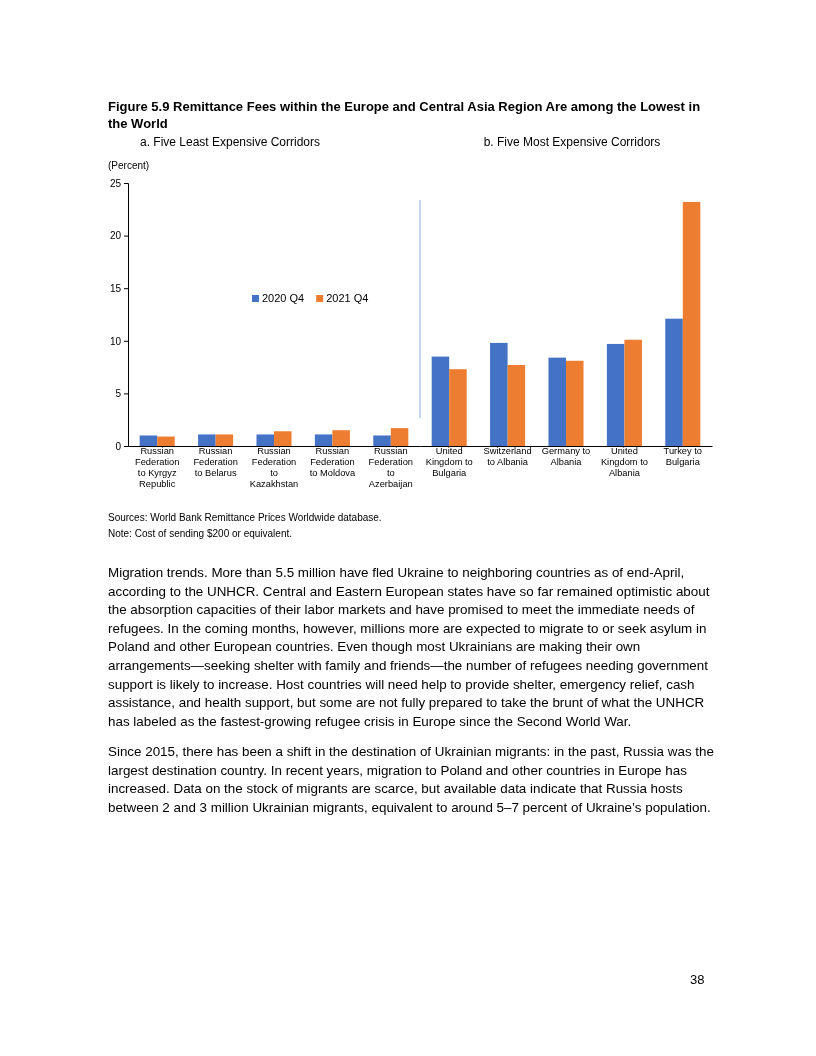 The image size is (816, 1056). What do you see at coordinates (332, 462) in the screenshot?
I see `x-tick-label: Russian Federation to Moldova` at bounding box center [332, 462].